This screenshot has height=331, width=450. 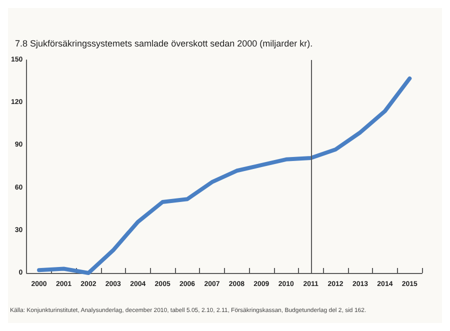 What do you see at coordinates (164, 43) in the screenshot?
I see `chart-title: 7.8 Sjukförsäkringssystemets samlade överskott sedan 2000 (miljarder kr).` at bounding box center [164, 43].